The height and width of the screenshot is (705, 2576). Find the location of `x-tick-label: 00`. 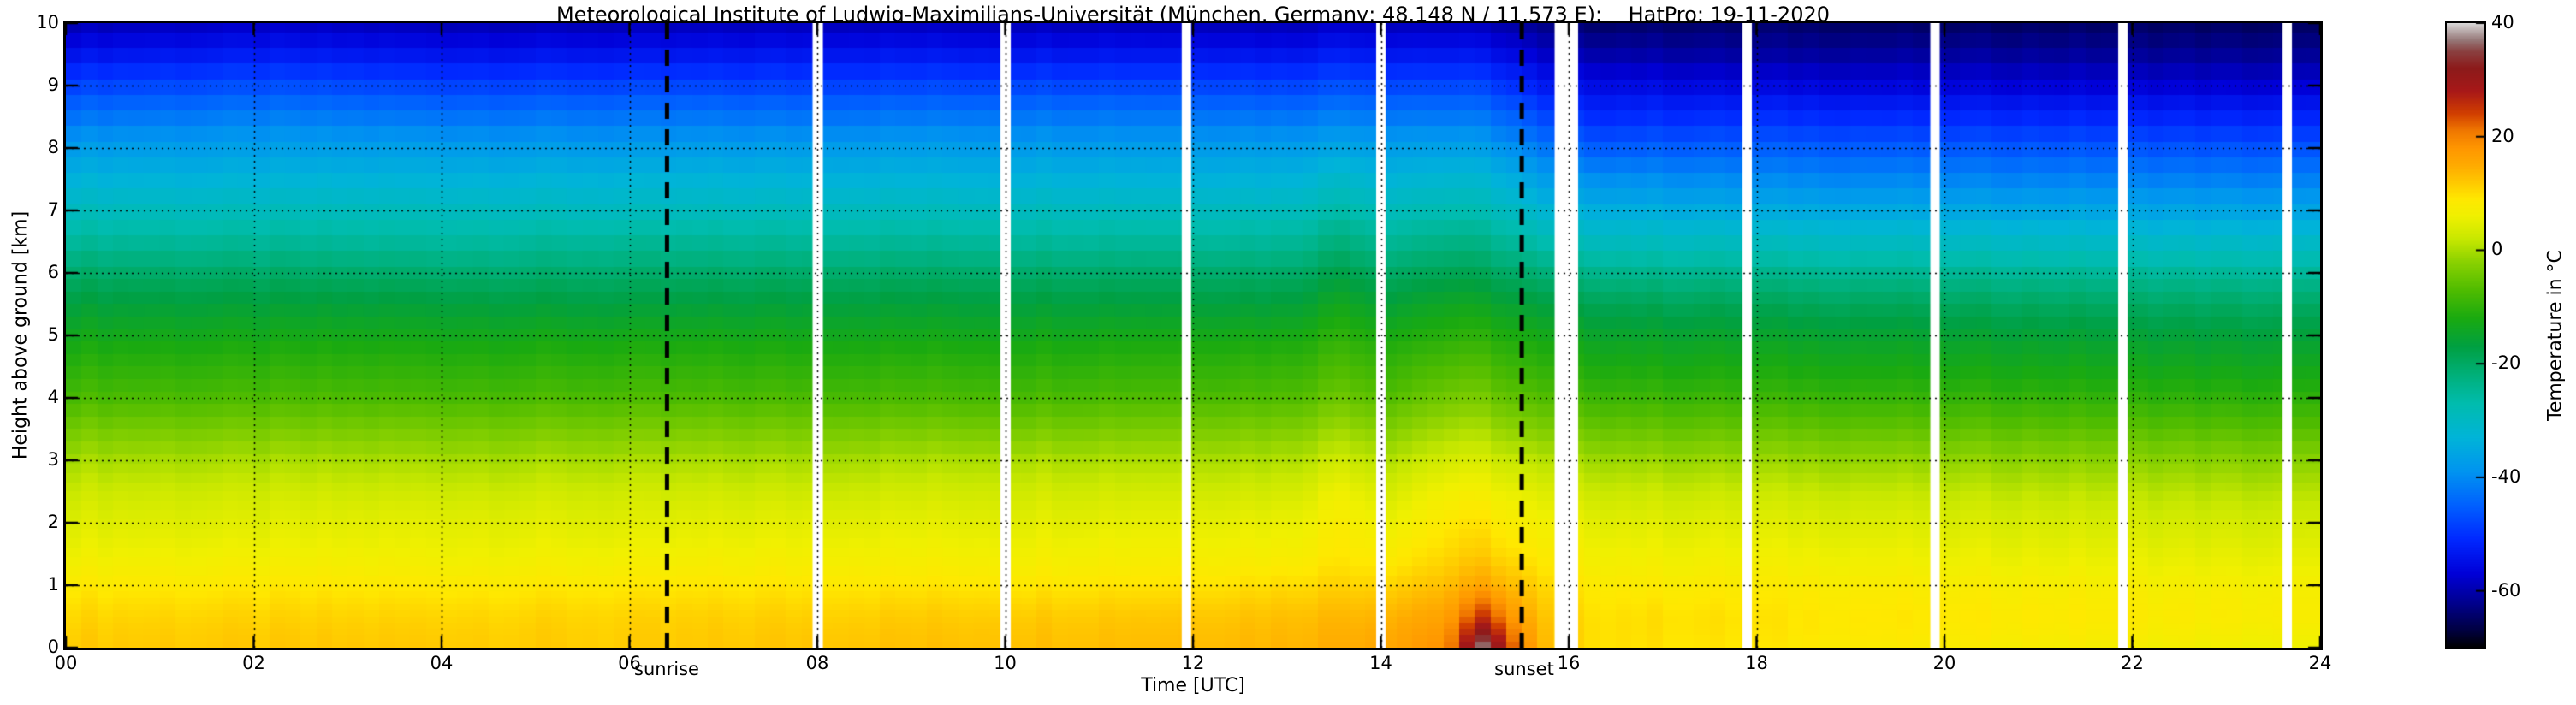

x-tick-label: 00 is located at coordinates (66, 663).